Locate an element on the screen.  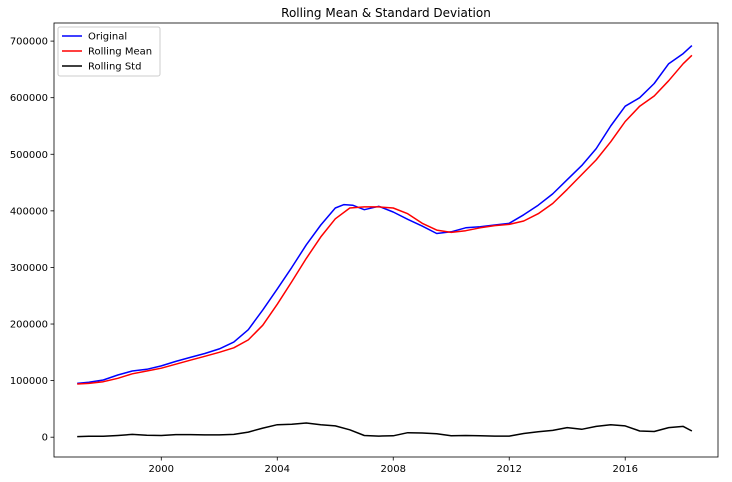
x-axis: 2000 2004 2008 2012 2016 is located at coordinates (393, 466).